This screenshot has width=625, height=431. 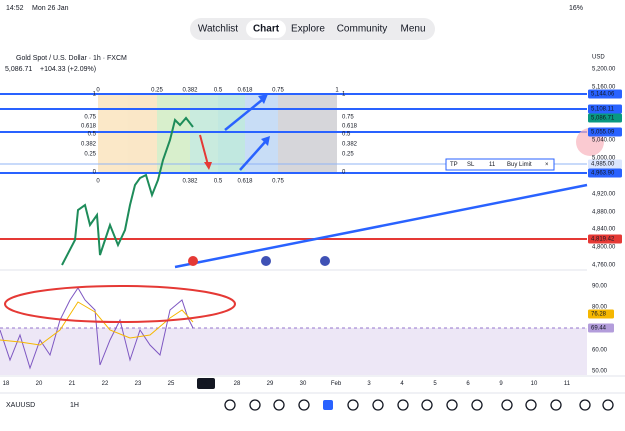 I want to click on price-tag-label: 4,819.42, so click(x=603, y=240).